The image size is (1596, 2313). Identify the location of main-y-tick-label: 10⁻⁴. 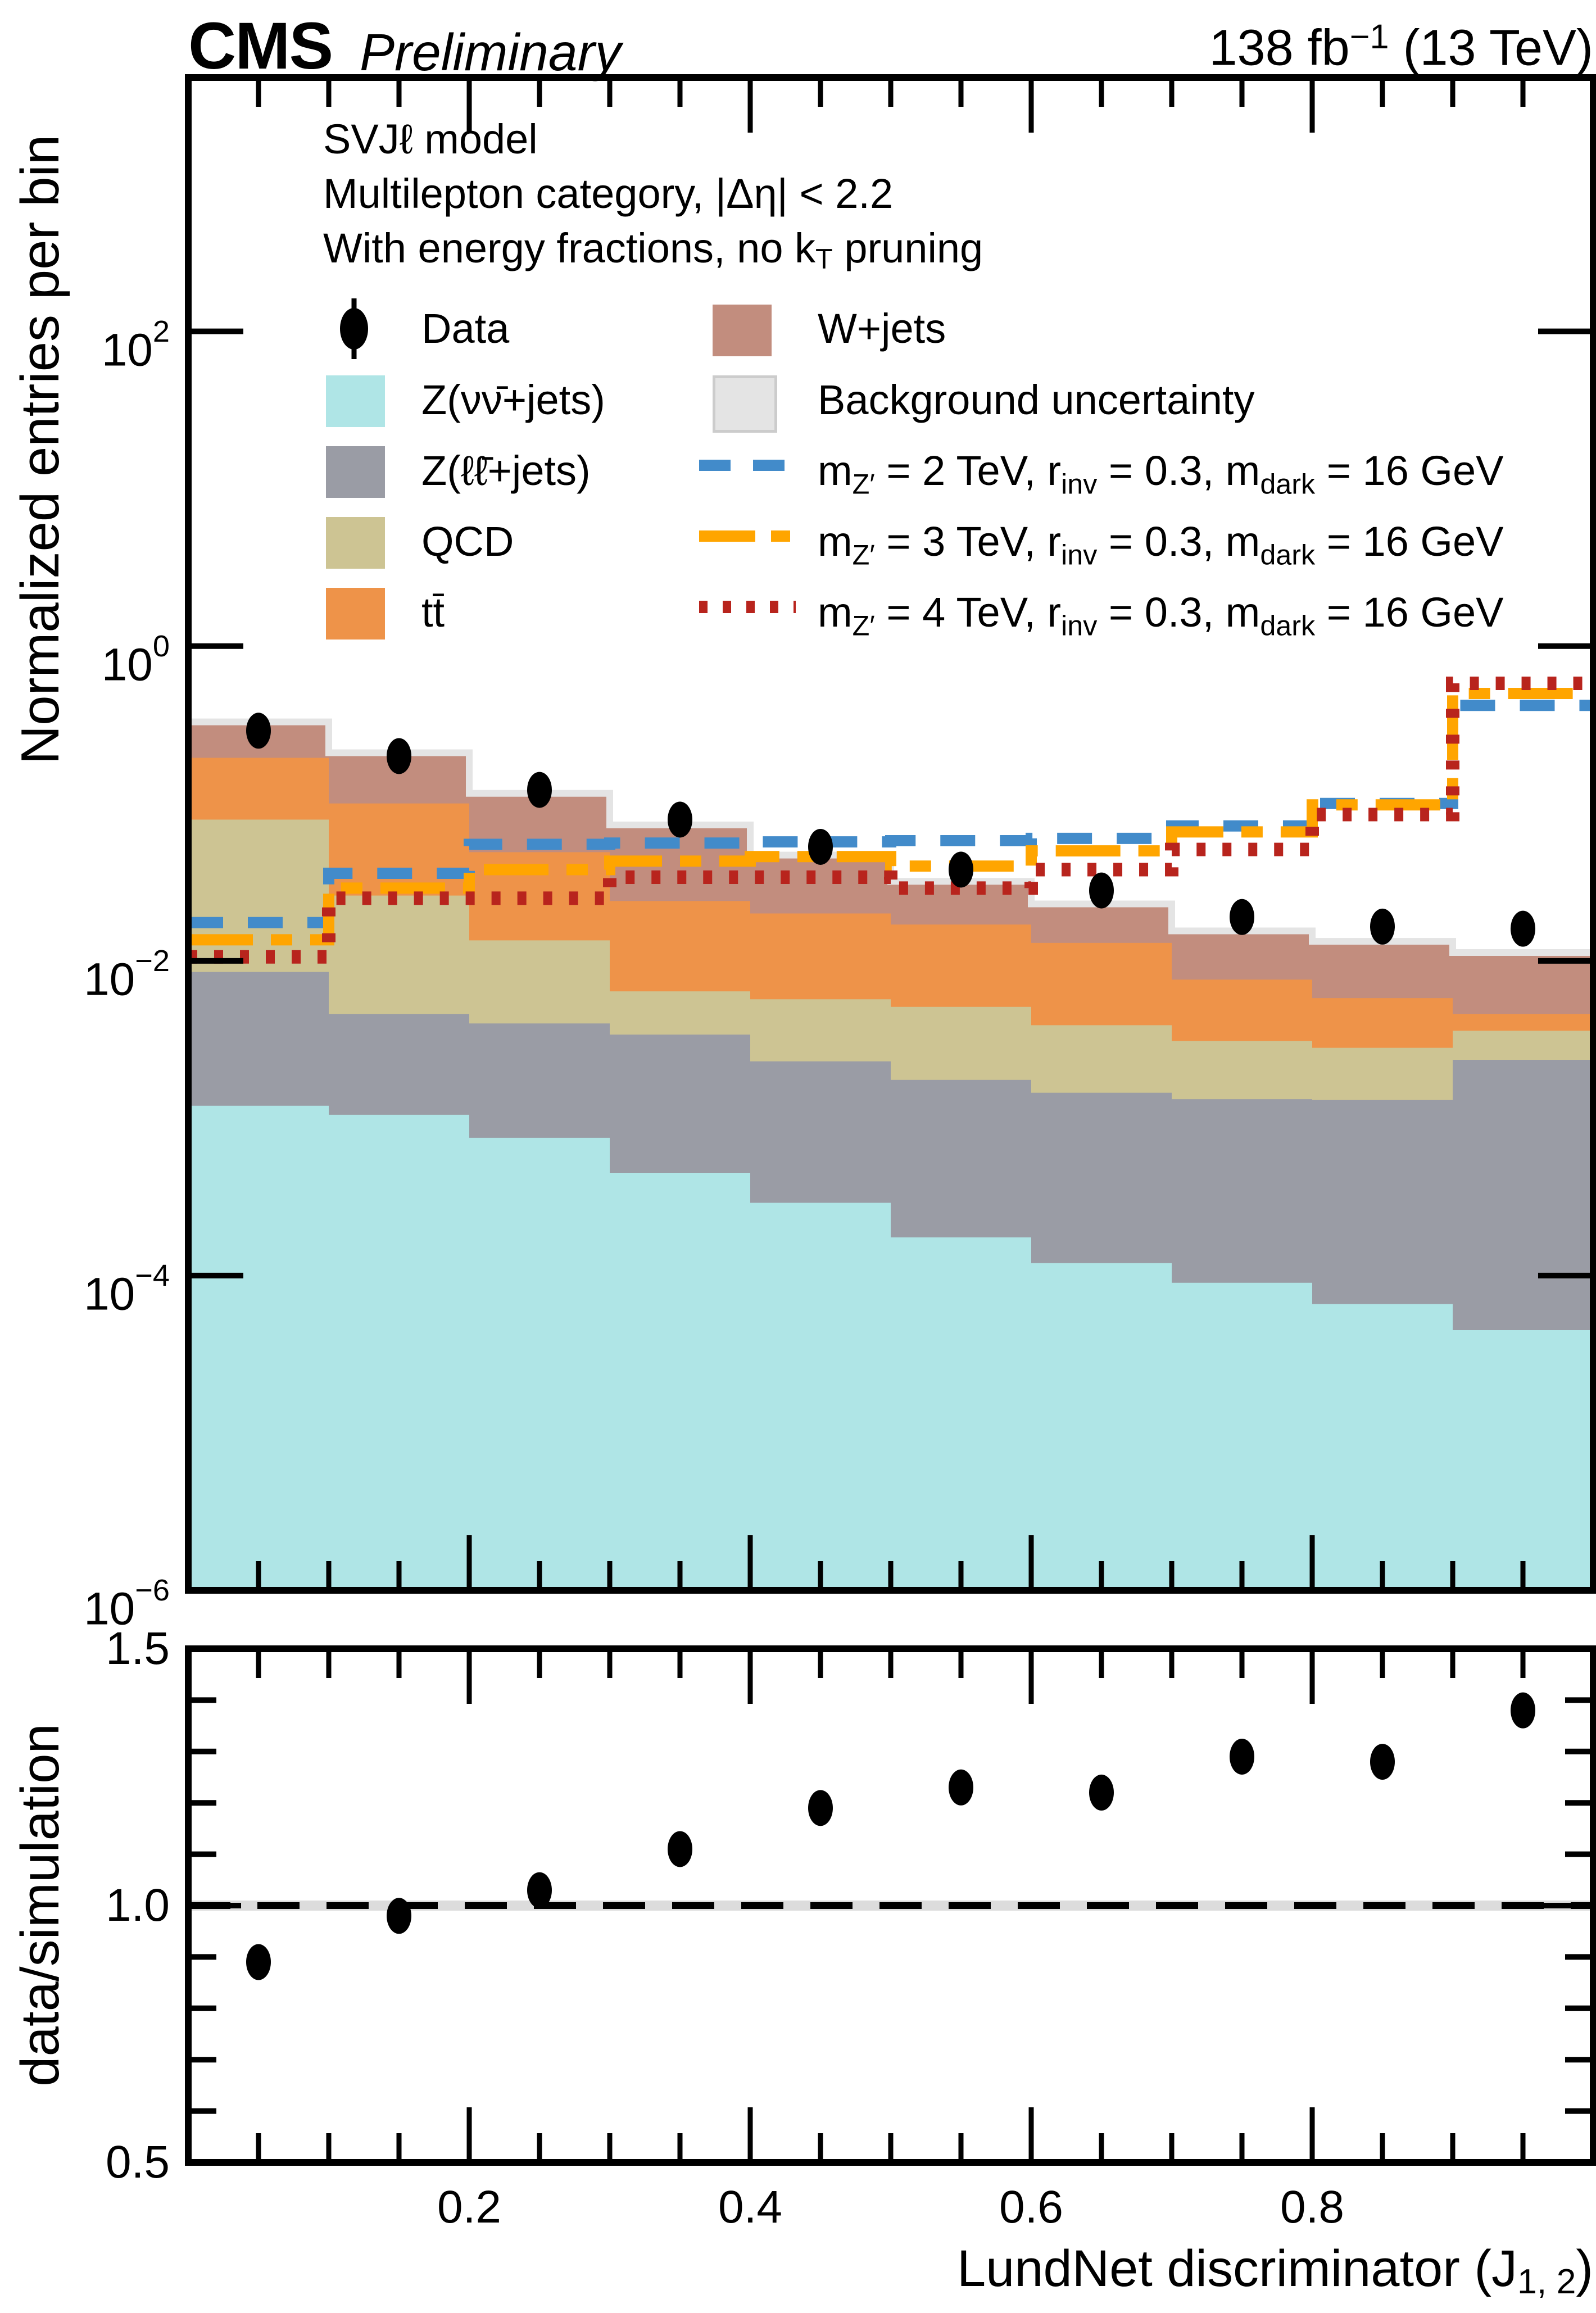
(127, 1289).